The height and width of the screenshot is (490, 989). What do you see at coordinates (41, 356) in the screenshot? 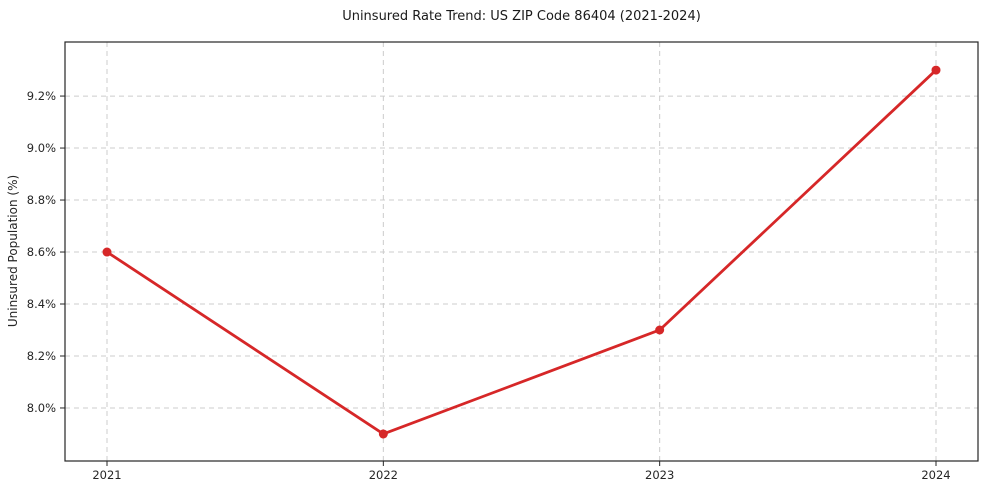
I see `y-tick-label: 8.2%` at bounding box center [41, 356].